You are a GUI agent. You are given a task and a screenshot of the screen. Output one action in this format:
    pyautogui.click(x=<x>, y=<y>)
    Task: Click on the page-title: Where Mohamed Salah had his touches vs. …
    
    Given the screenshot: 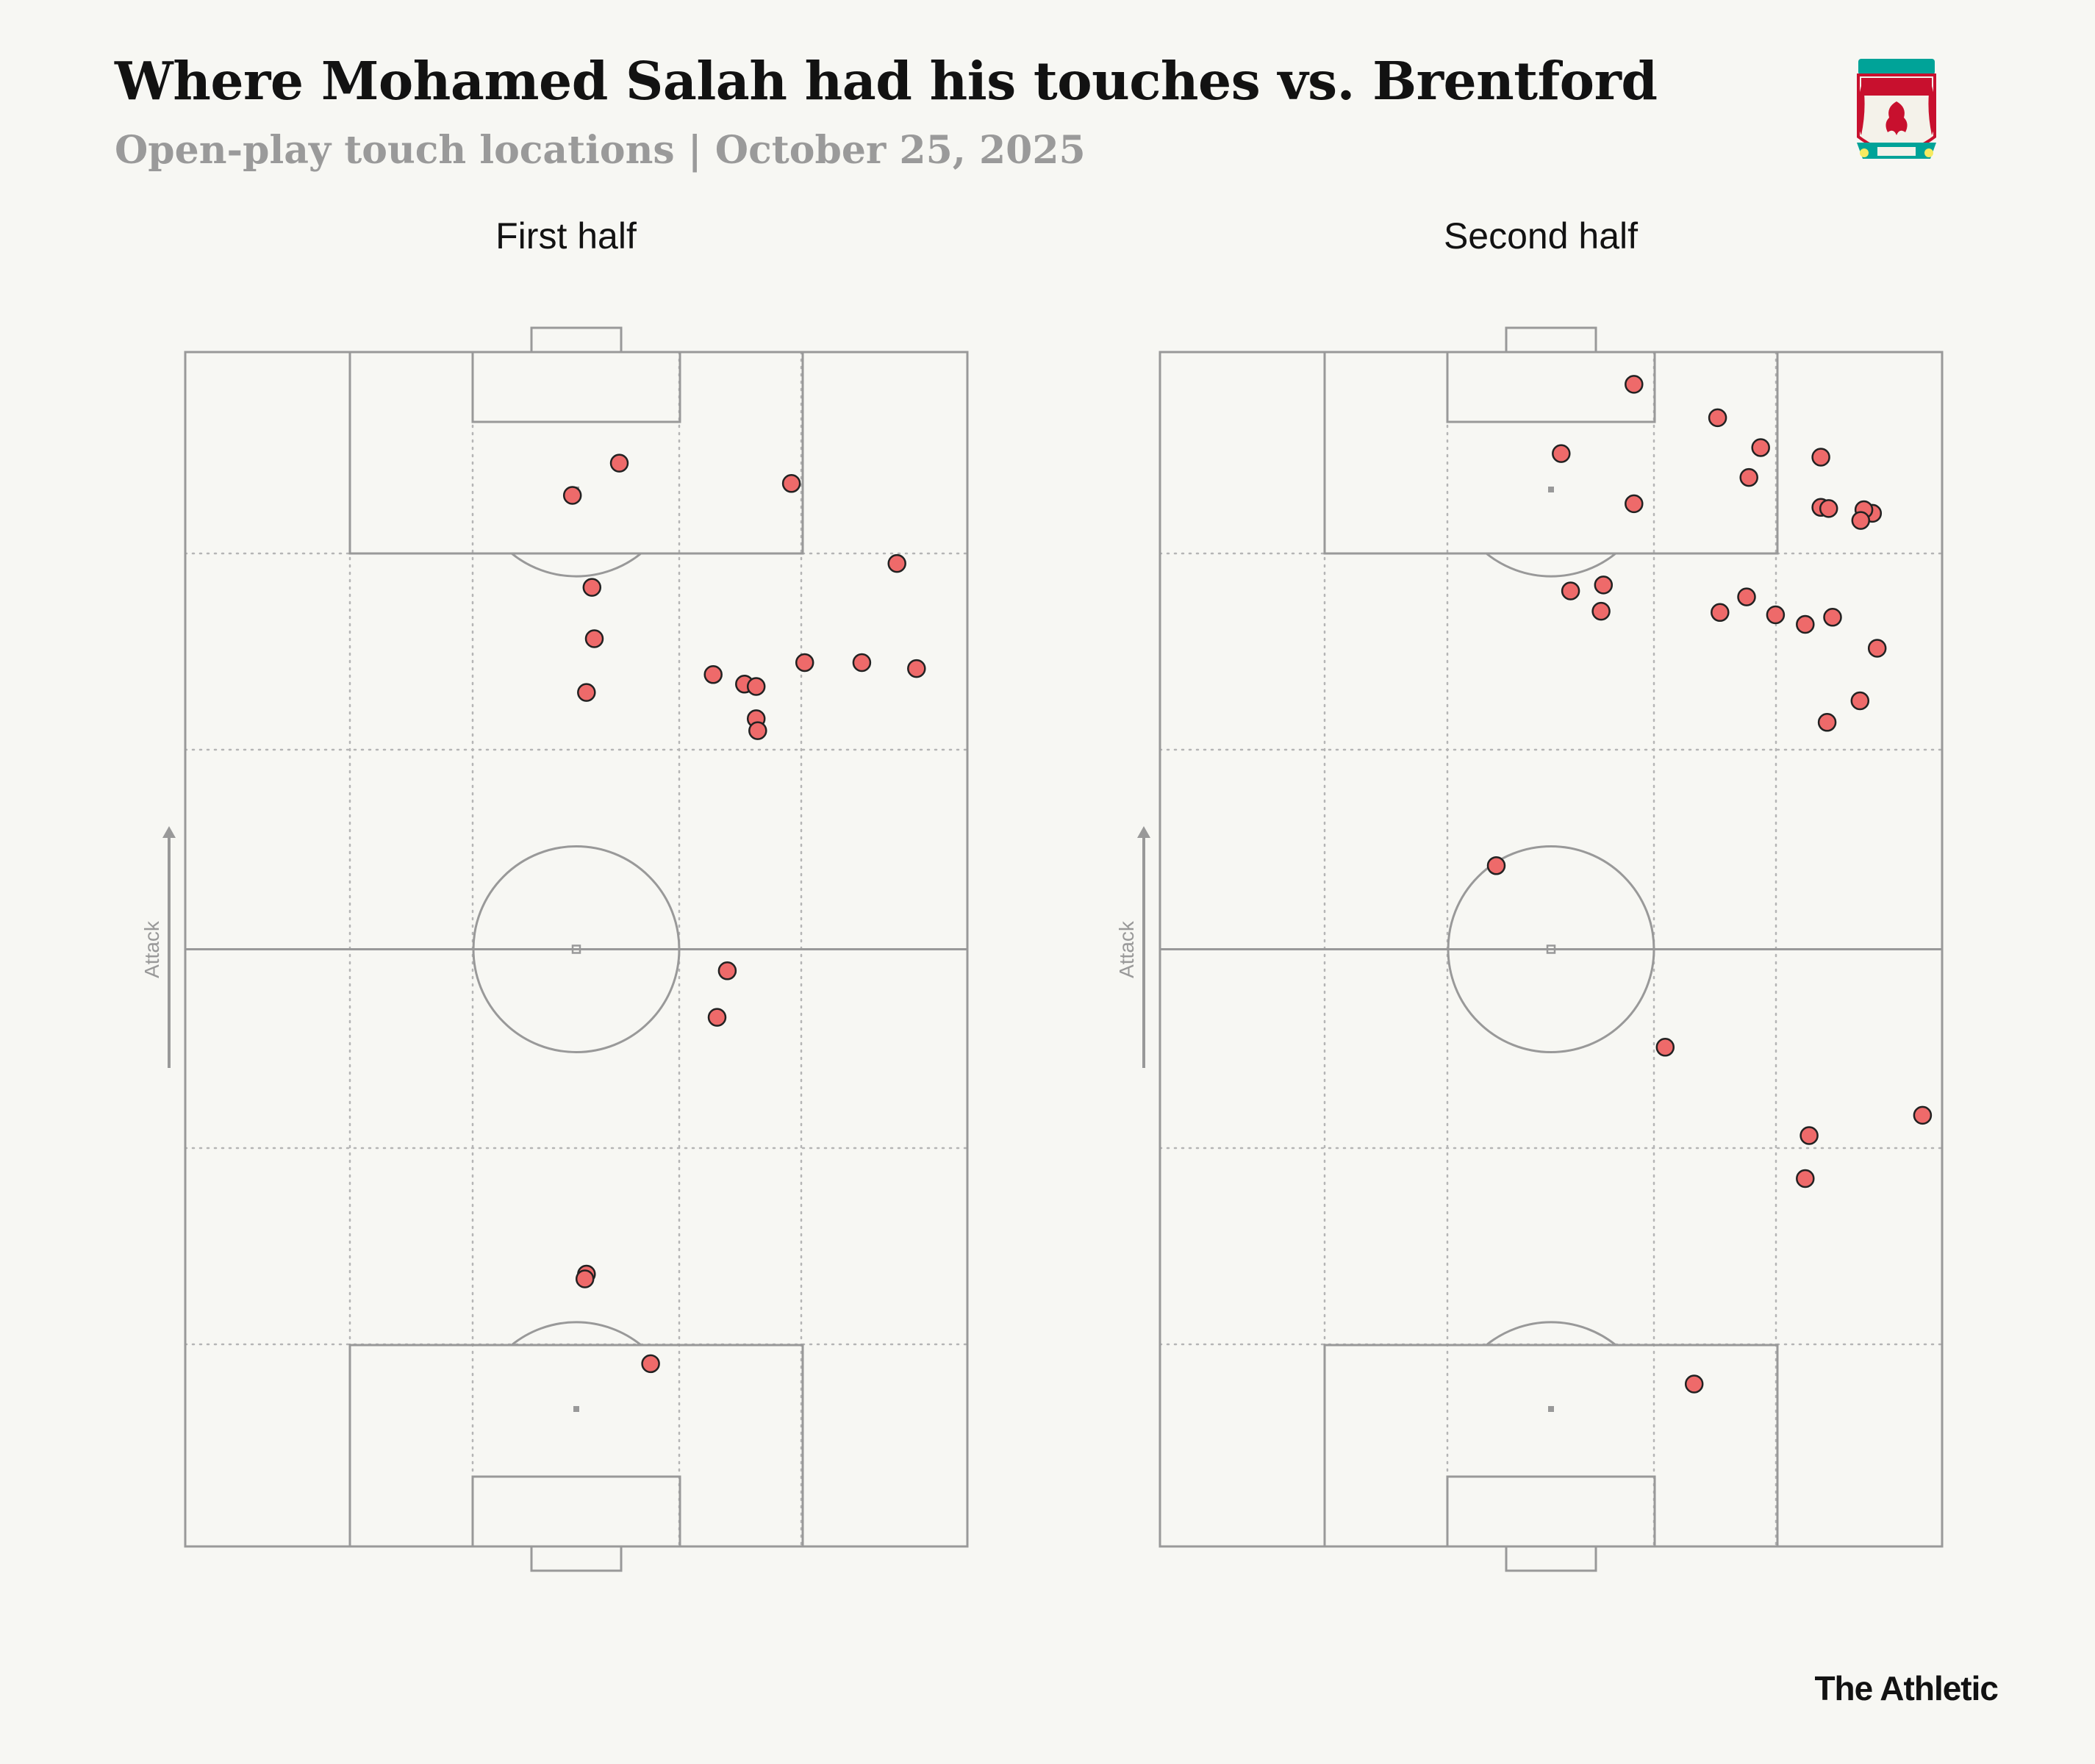 What is the action you would take?
    pyautogui.click(x=886, y=81)
    